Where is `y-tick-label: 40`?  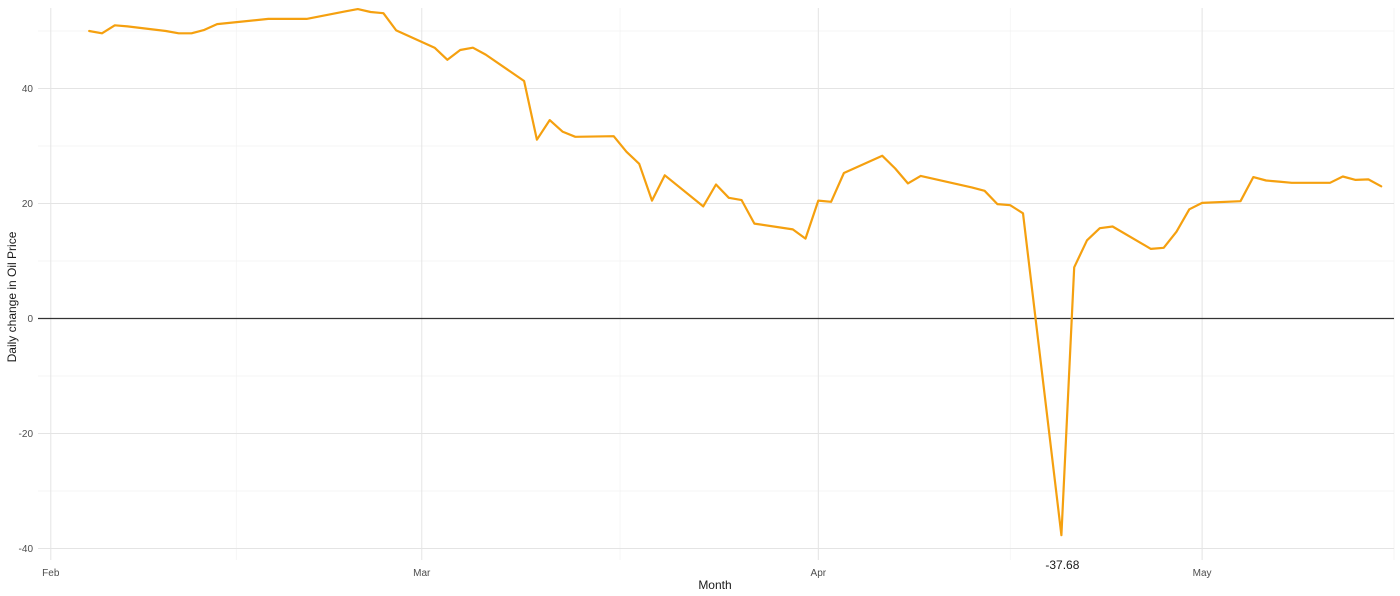 y-tick-label: 40 is located at coordinates (28, 89).